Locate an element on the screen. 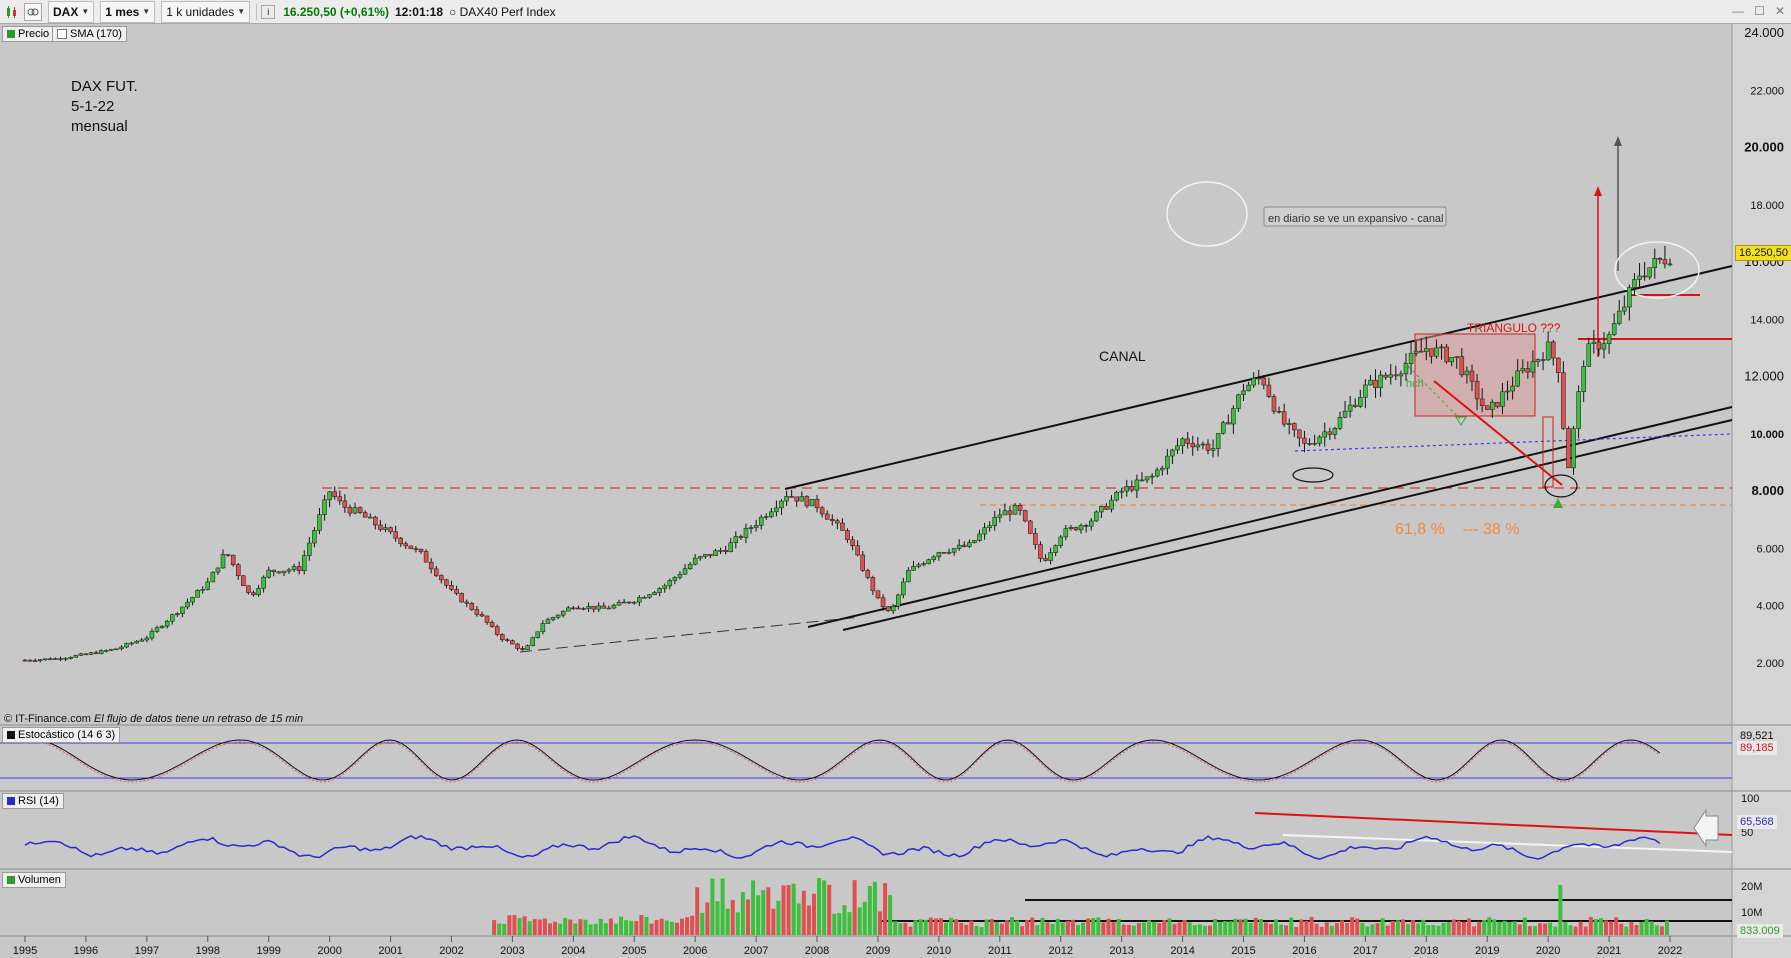 This screenshot has height=958, width=1791. canal-label: CANAL is located at coordinates (1122, 356).